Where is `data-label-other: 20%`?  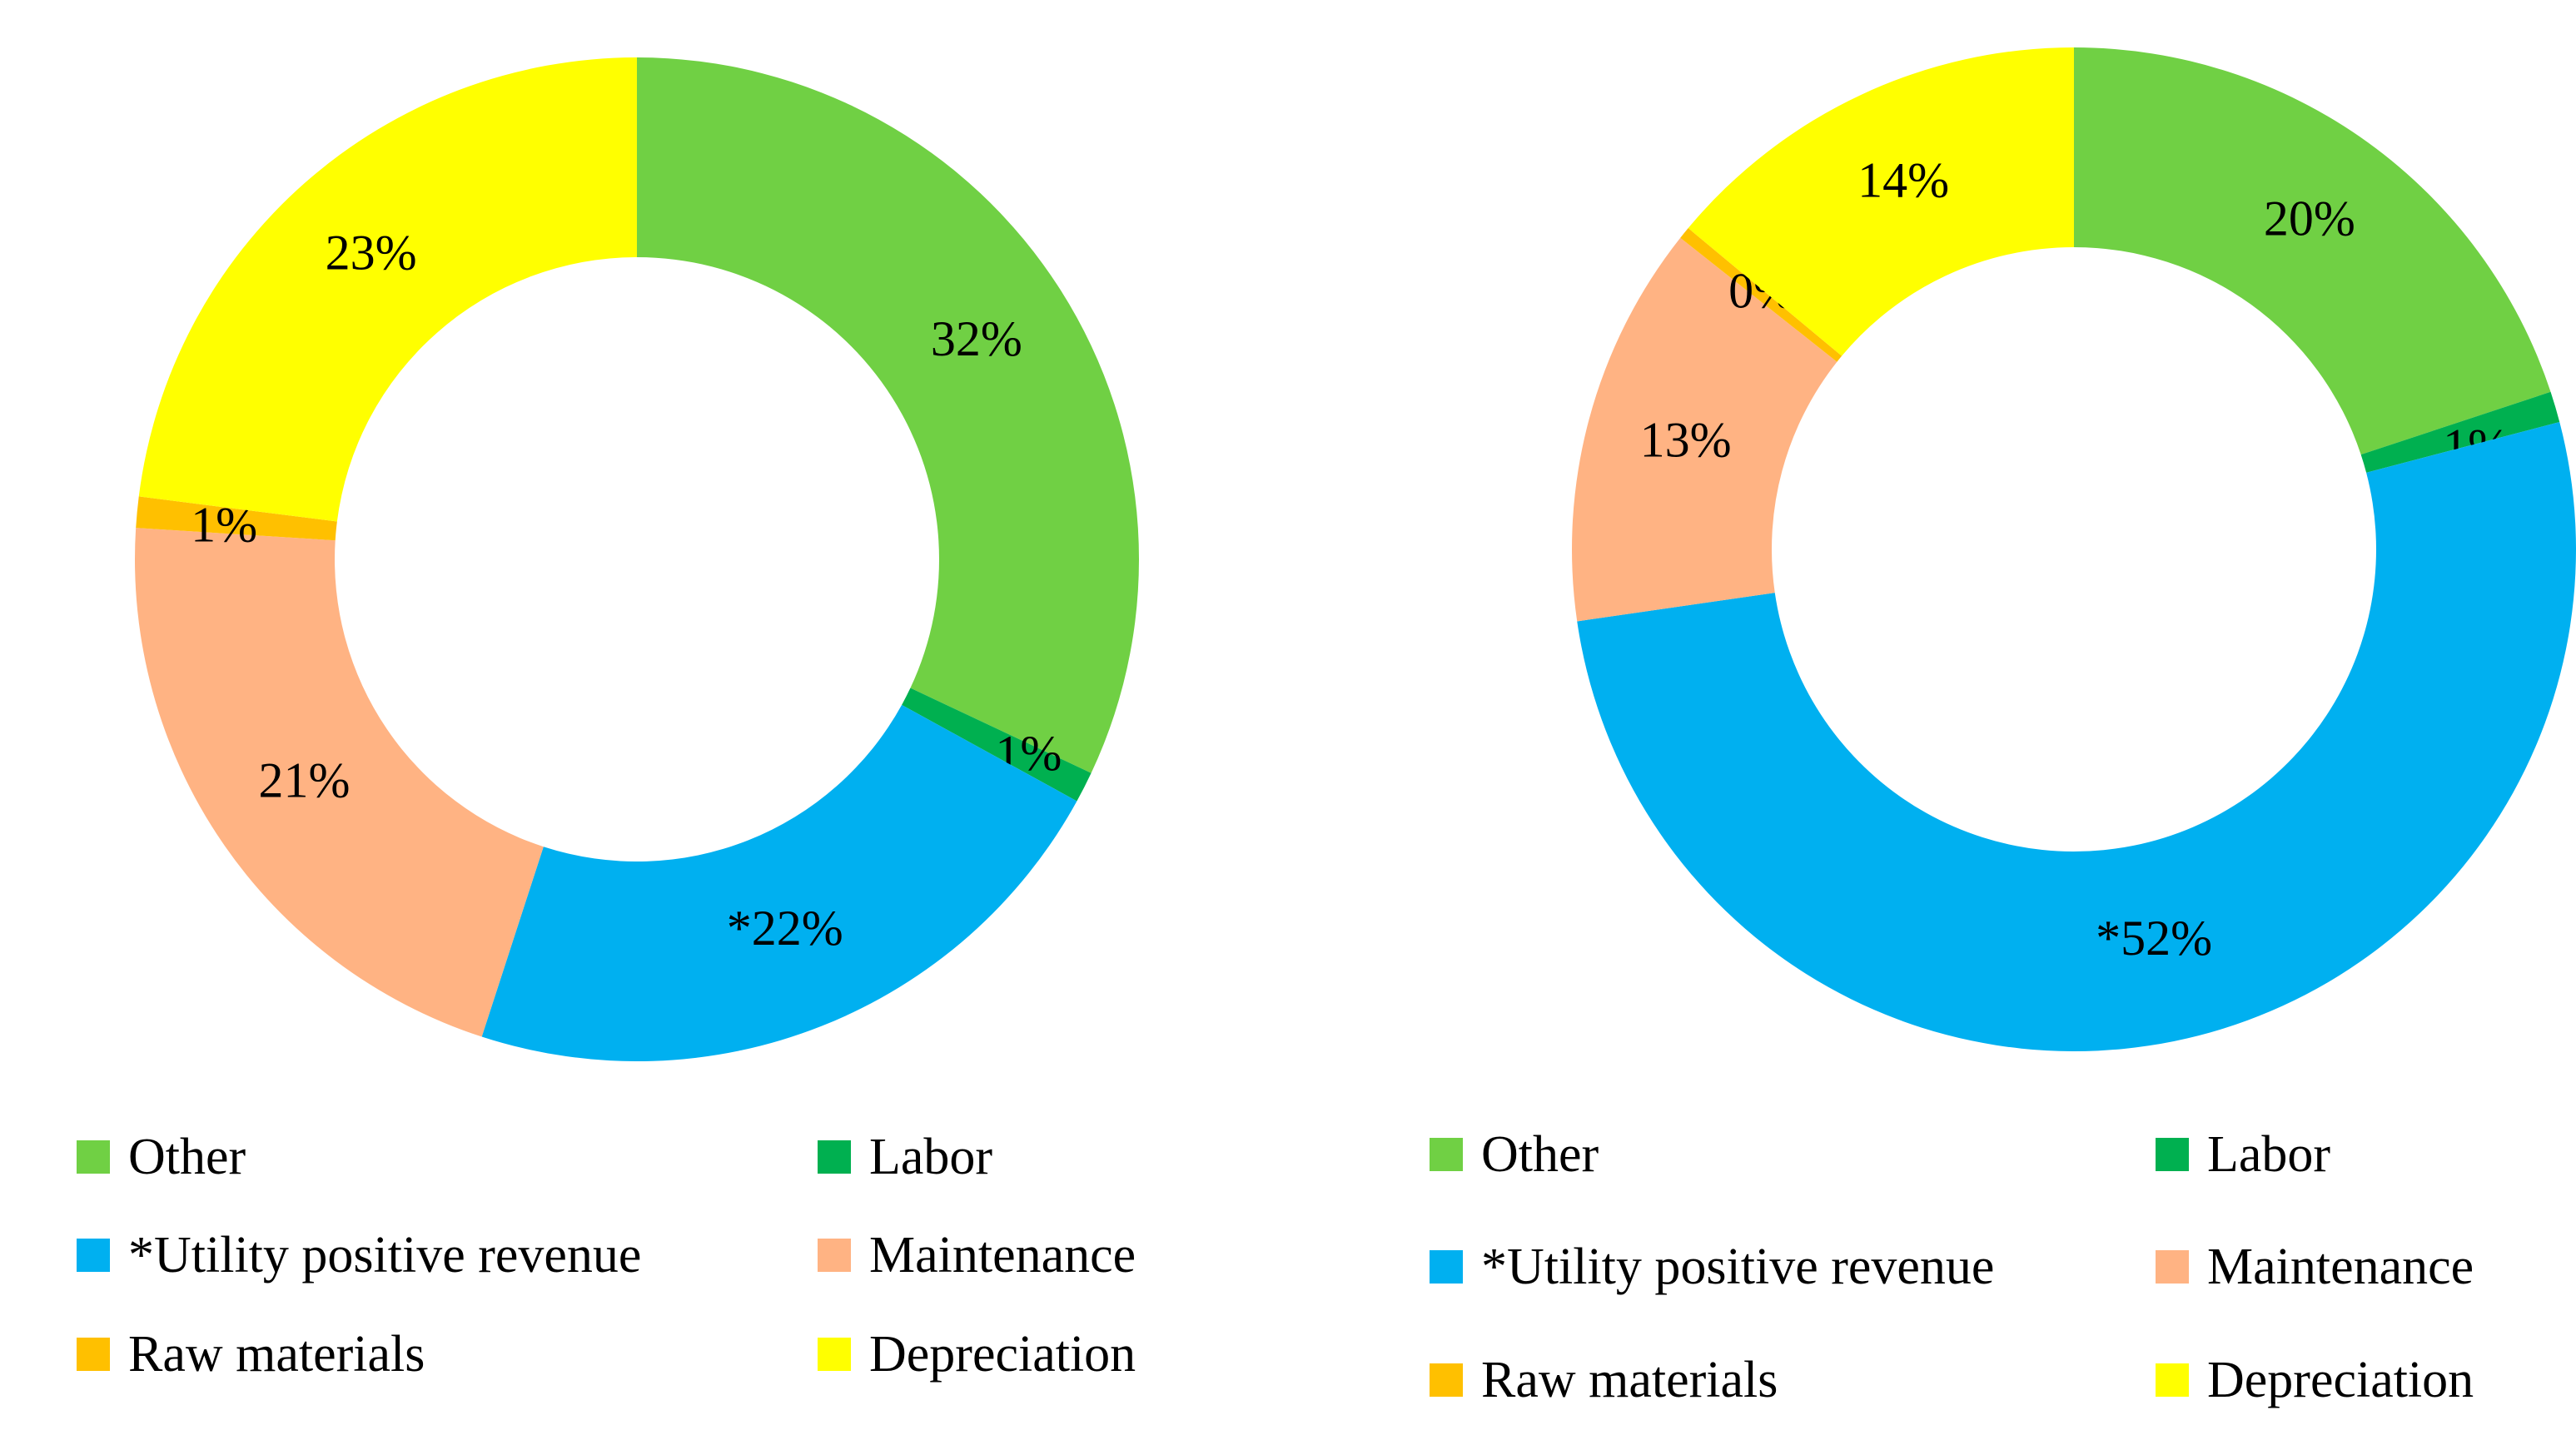
data-label-other: 20% is located at coordinates (2309, 218).